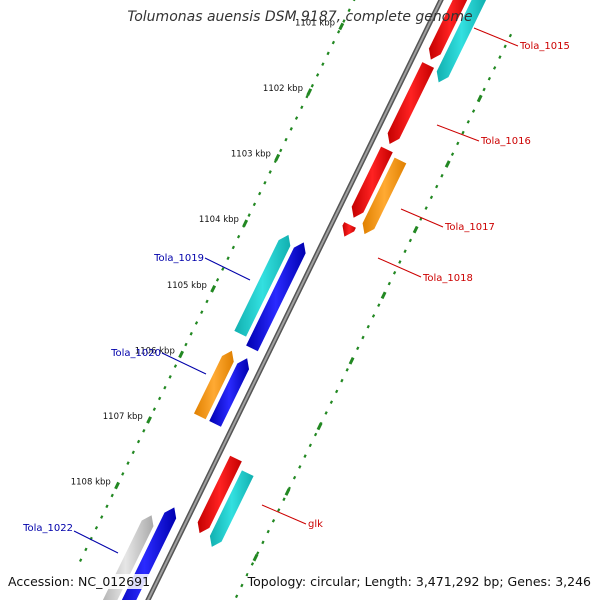 The width and height of the screenshot is (600, 600). I want to click on gene-label: Tola_1015, so click(544, 46).